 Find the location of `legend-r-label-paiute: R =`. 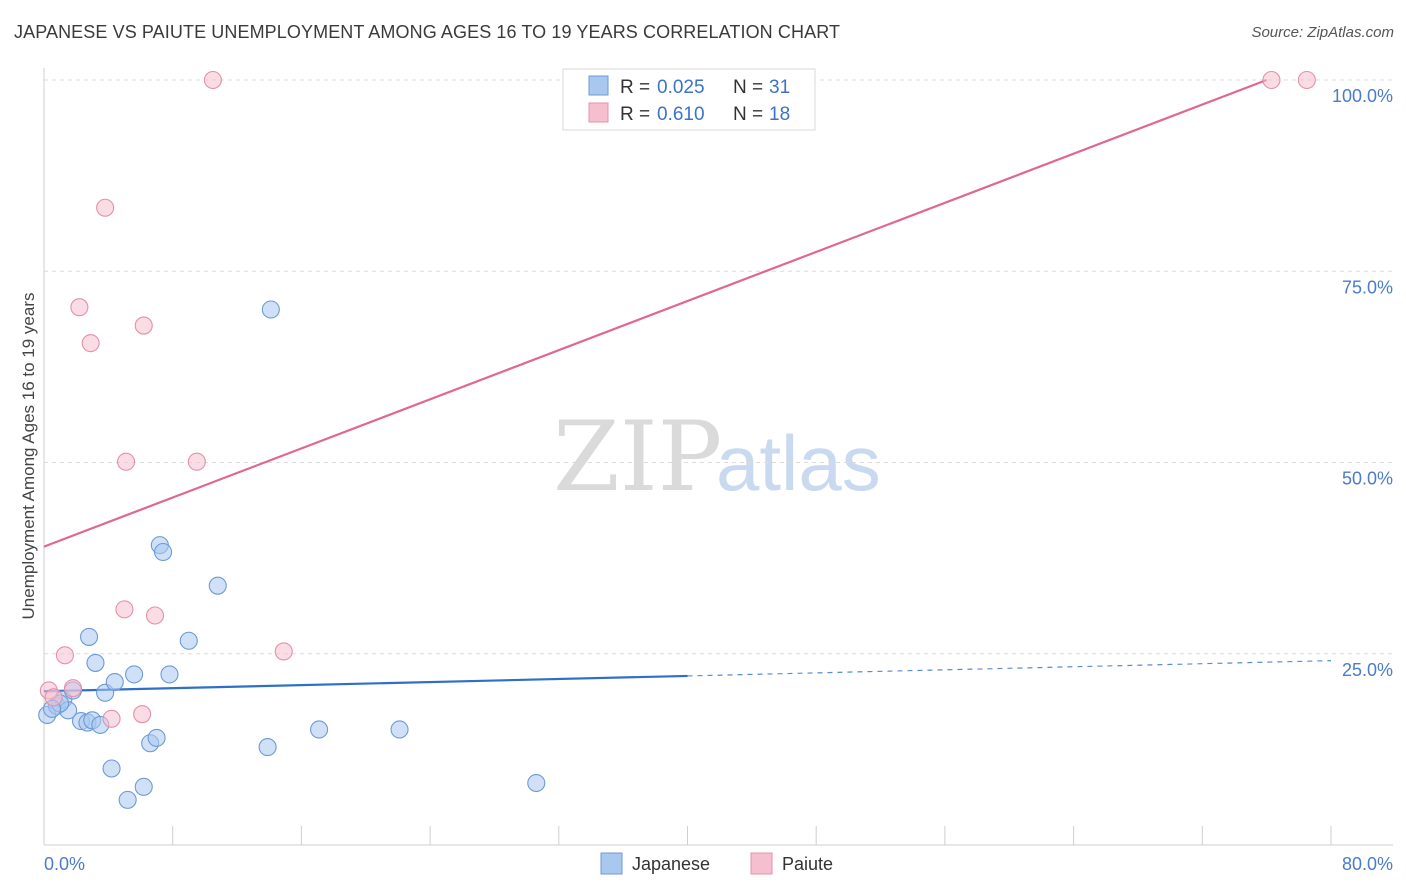

legend-r-label-paiute: R = is located at coordinates (635, 114).